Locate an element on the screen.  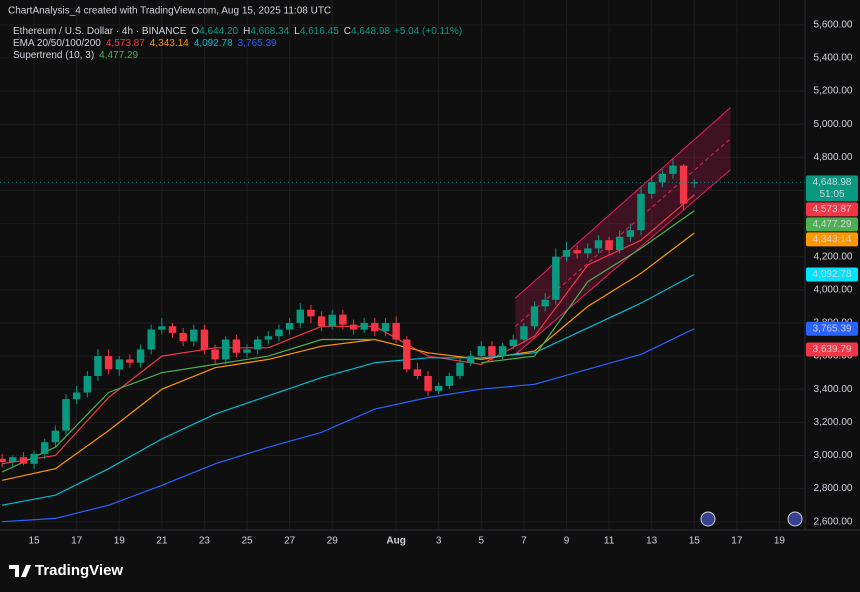
price-label: 4,092.78 is located at coordinates (832, 274).